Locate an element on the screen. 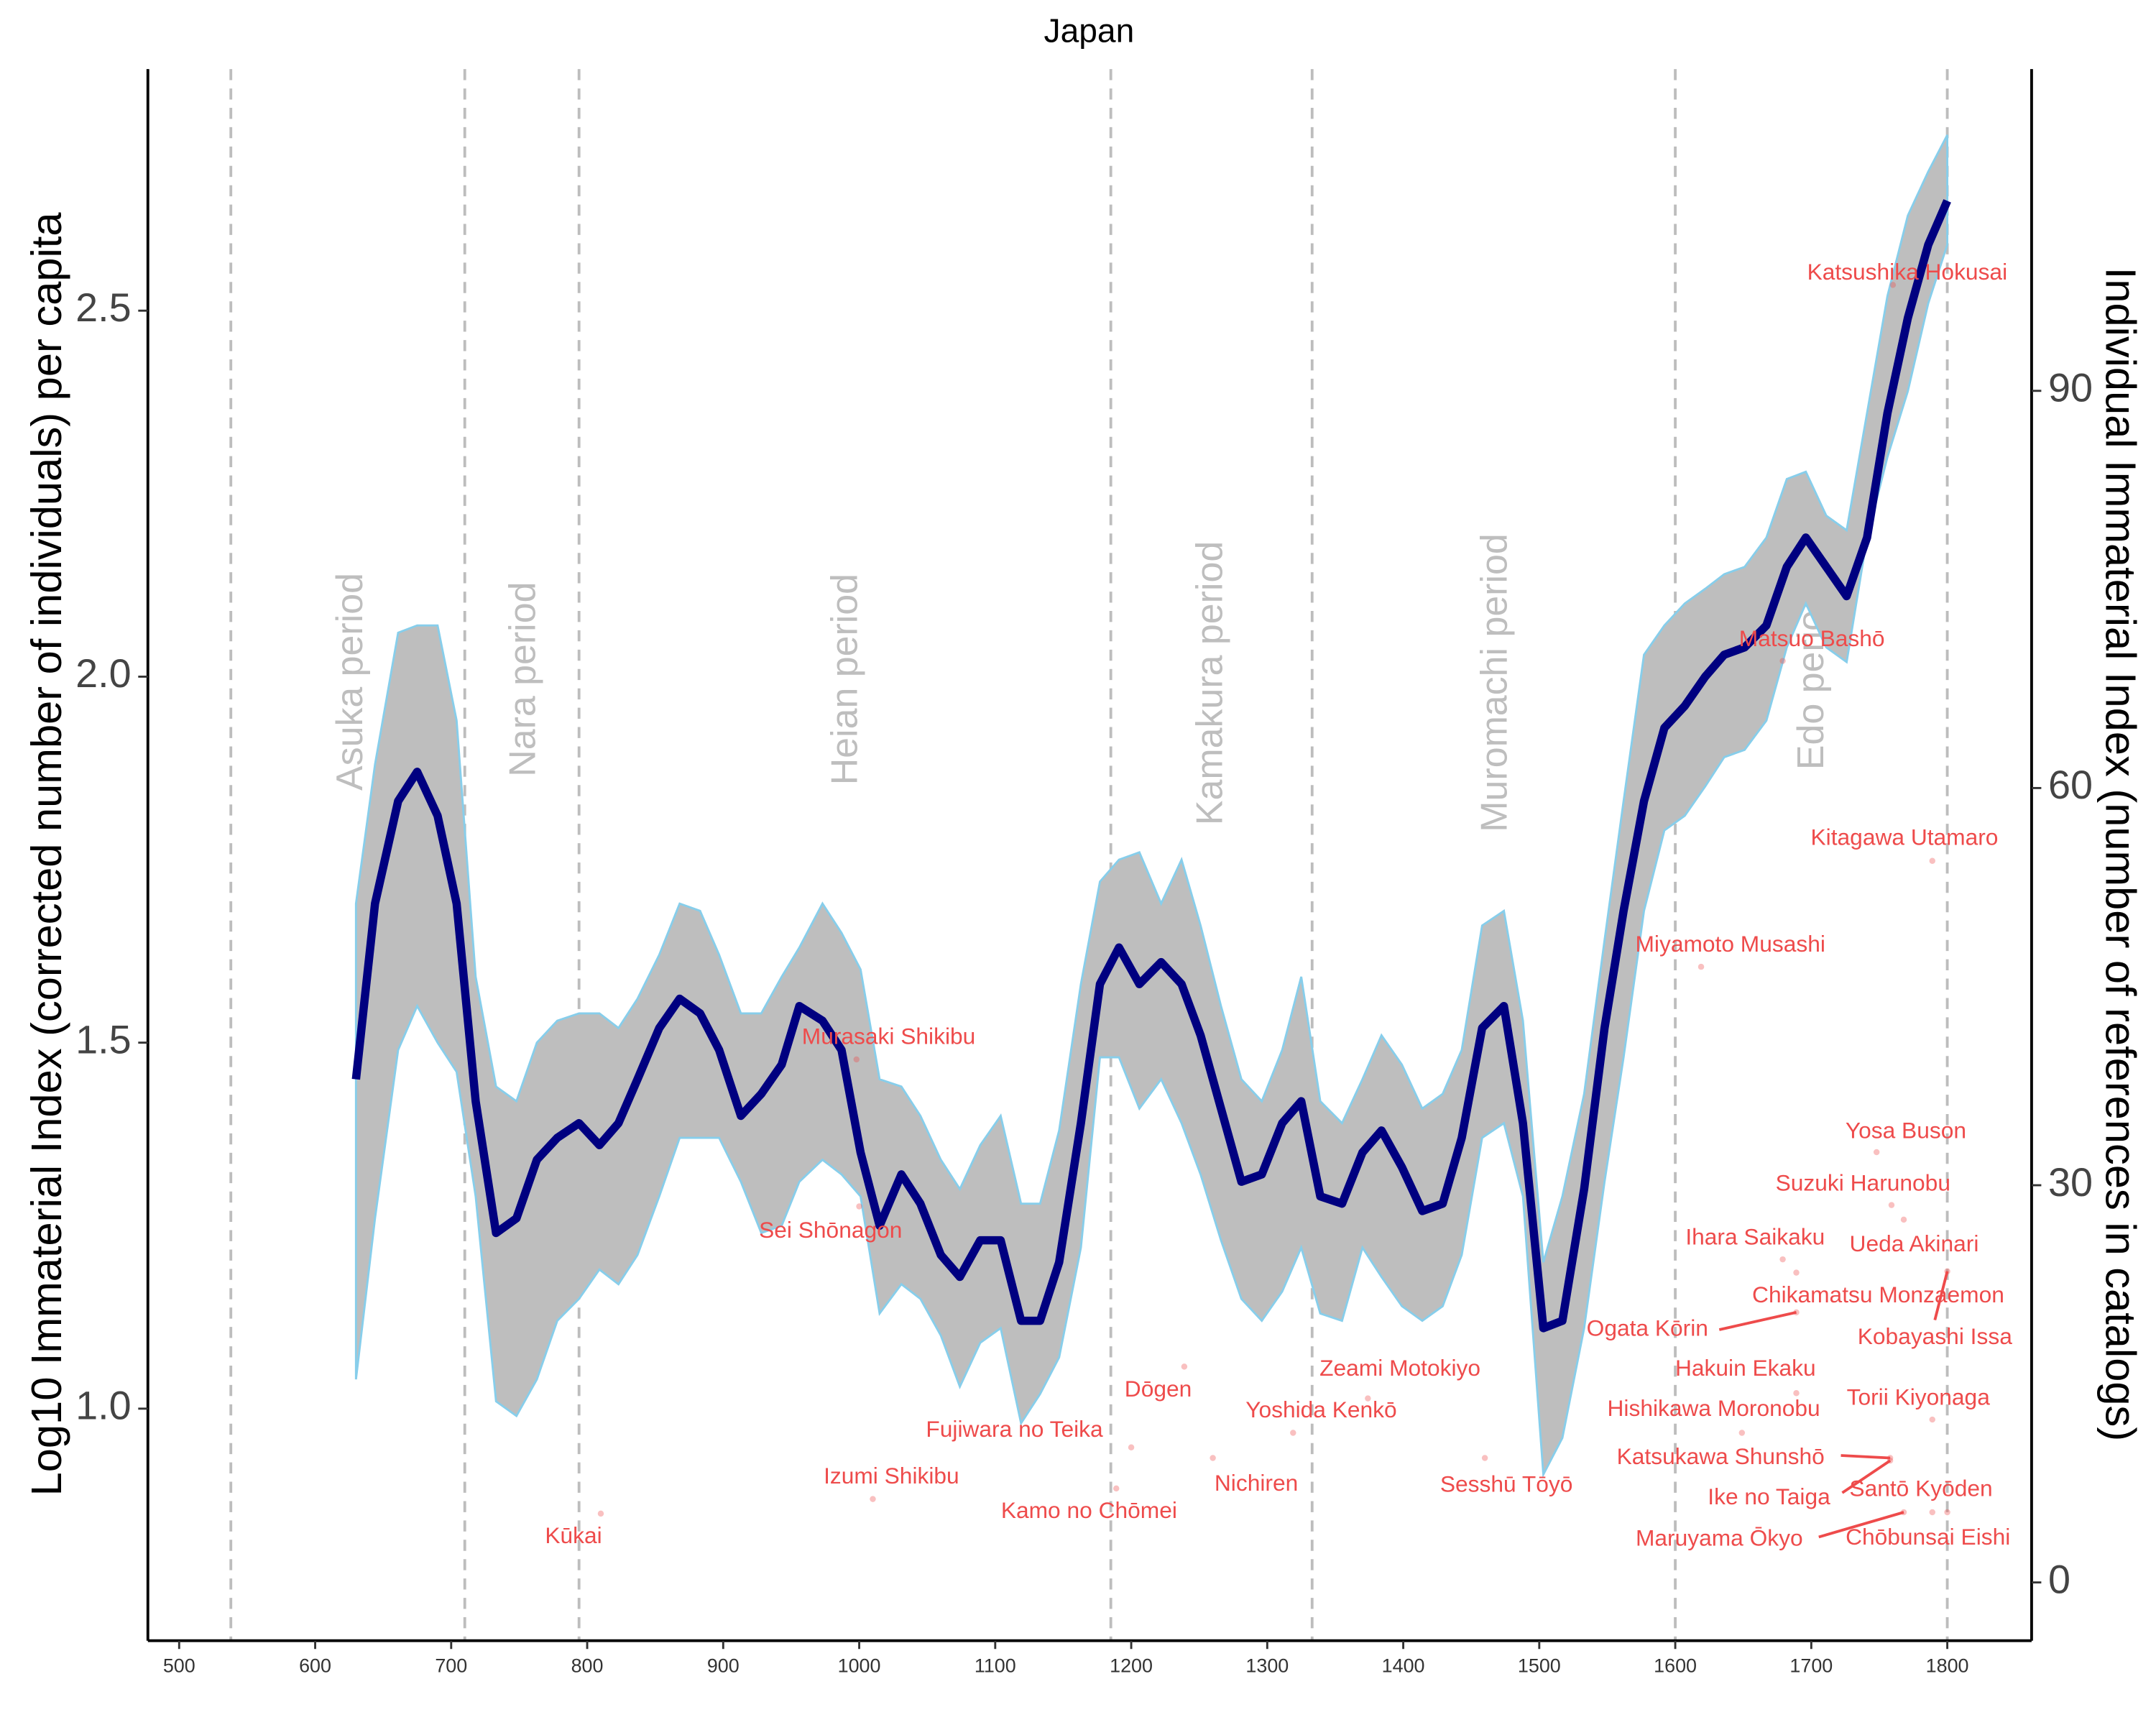 The image size is (2156, 1725). annotation-label: Izumi Shikibu is located at coordinates (891, 1476).